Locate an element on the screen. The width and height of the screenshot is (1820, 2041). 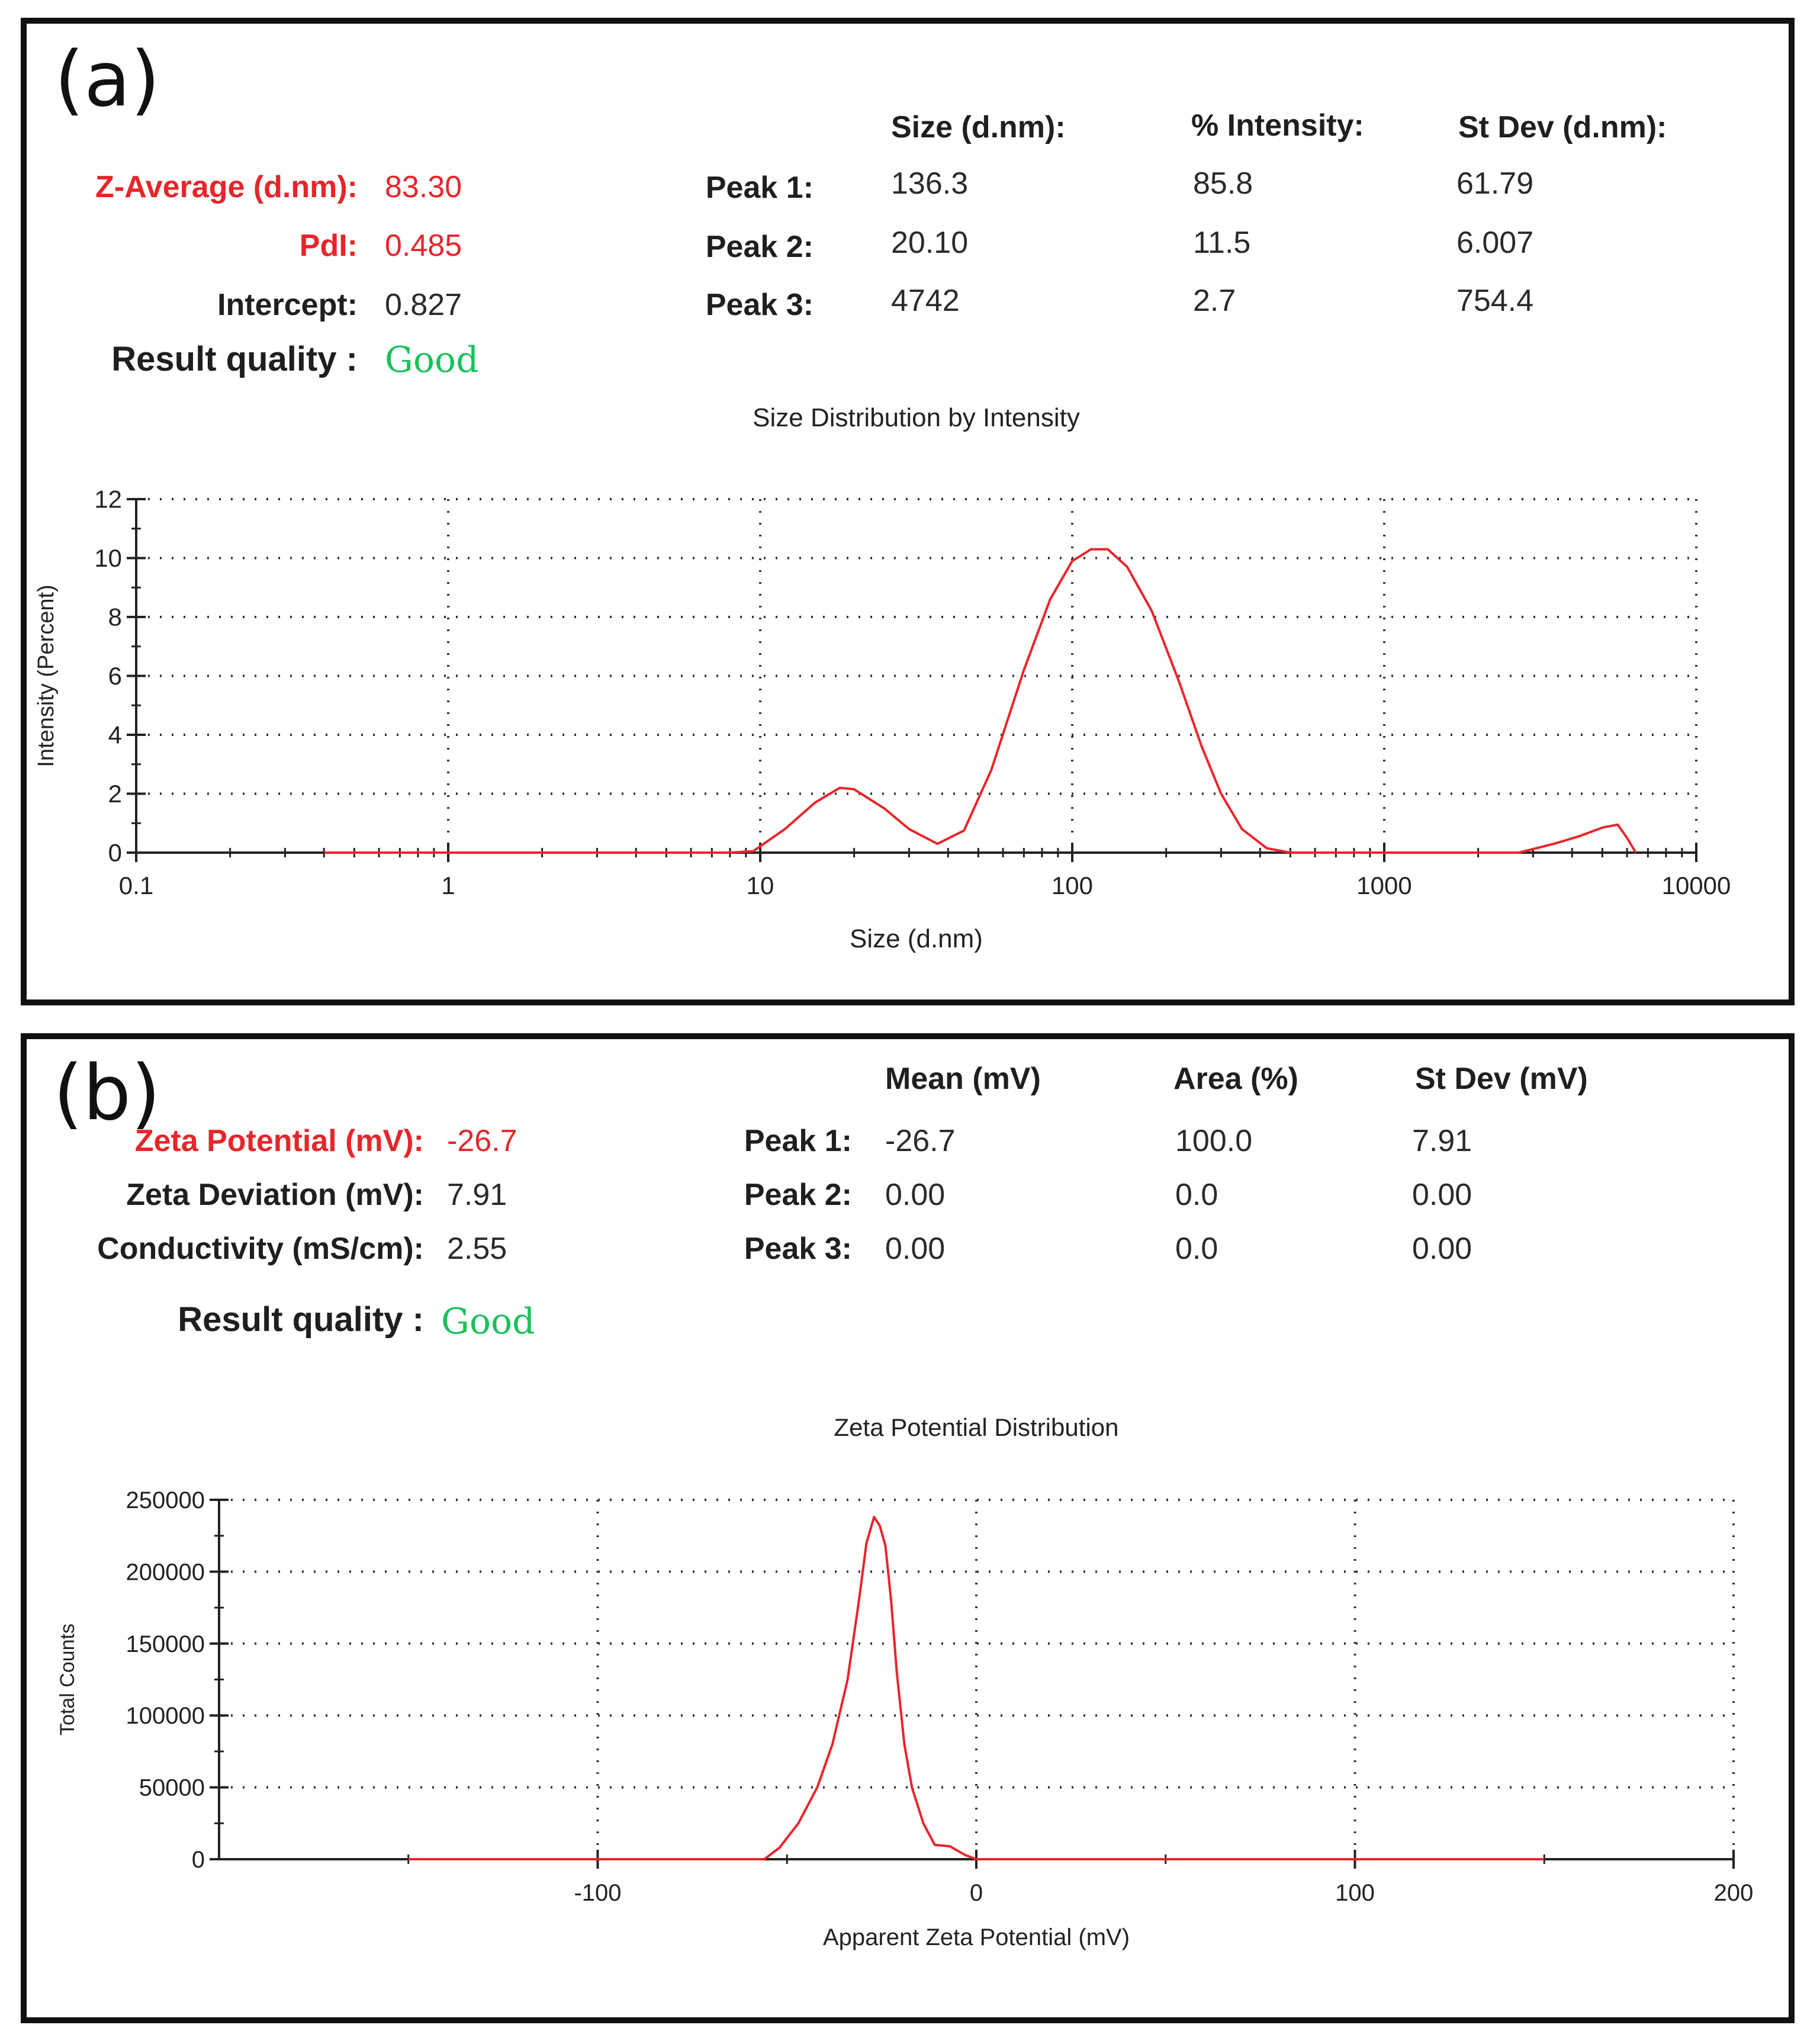
zeta-potential-value: -26.7 is located at coordinates (482, 1141).